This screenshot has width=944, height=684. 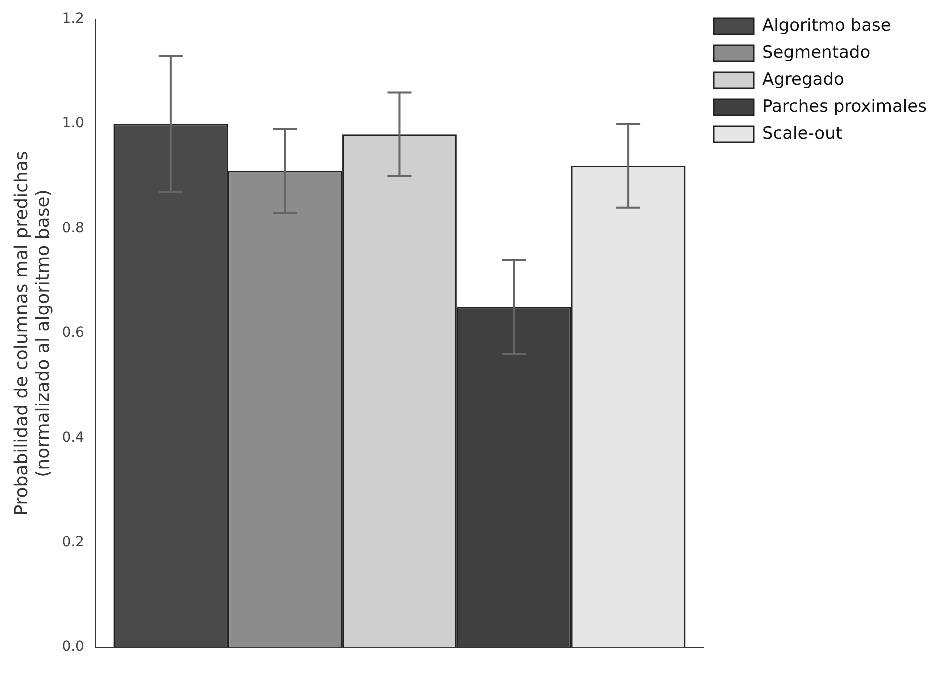 I want to click on legend-label: Parches proximales, so click(x=845, y=106).